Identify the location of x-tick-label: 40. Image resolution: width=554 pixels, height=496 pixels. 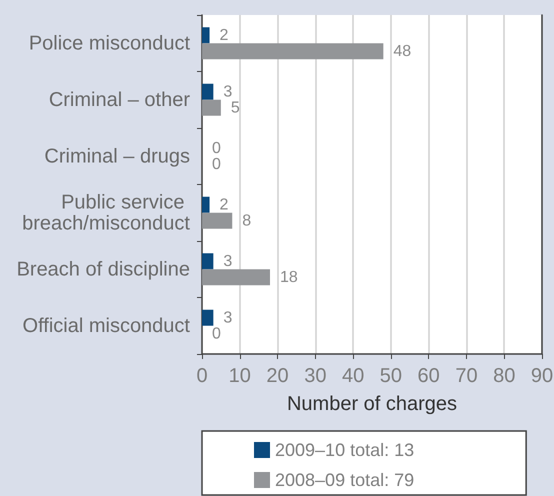
(353, 376).